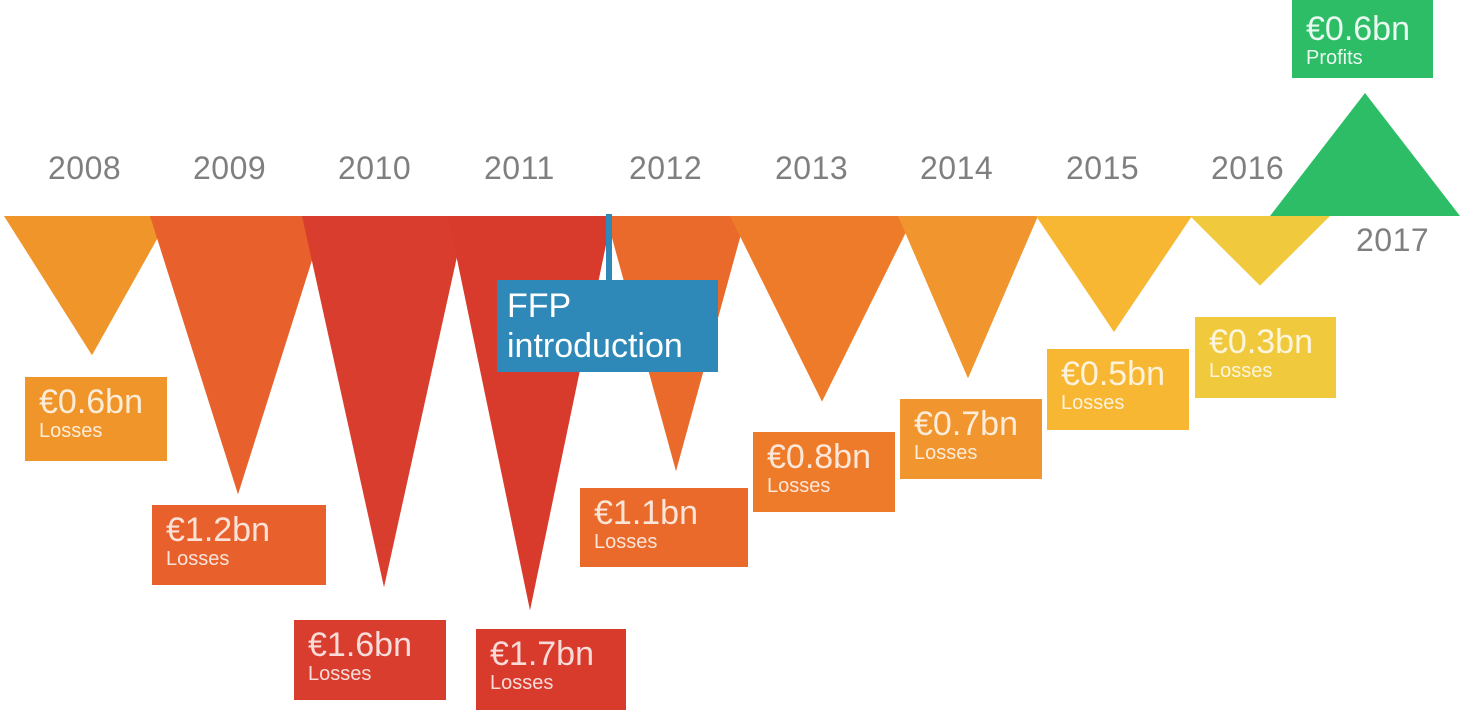  What do you see at coordinates (539, 306) in the screenshot?
I see `ffp-annotation-line-1: FFP` at bounding box center [539, 306].